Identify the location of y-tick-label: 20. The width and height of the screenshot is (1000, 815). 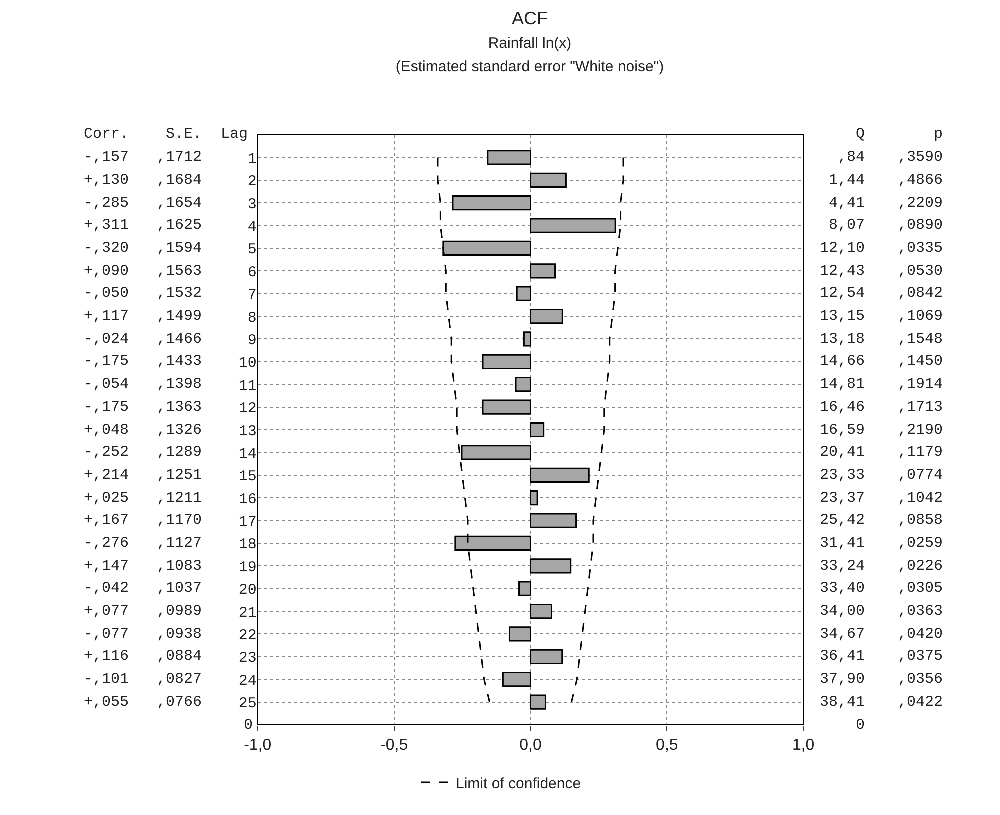
(247, 591).